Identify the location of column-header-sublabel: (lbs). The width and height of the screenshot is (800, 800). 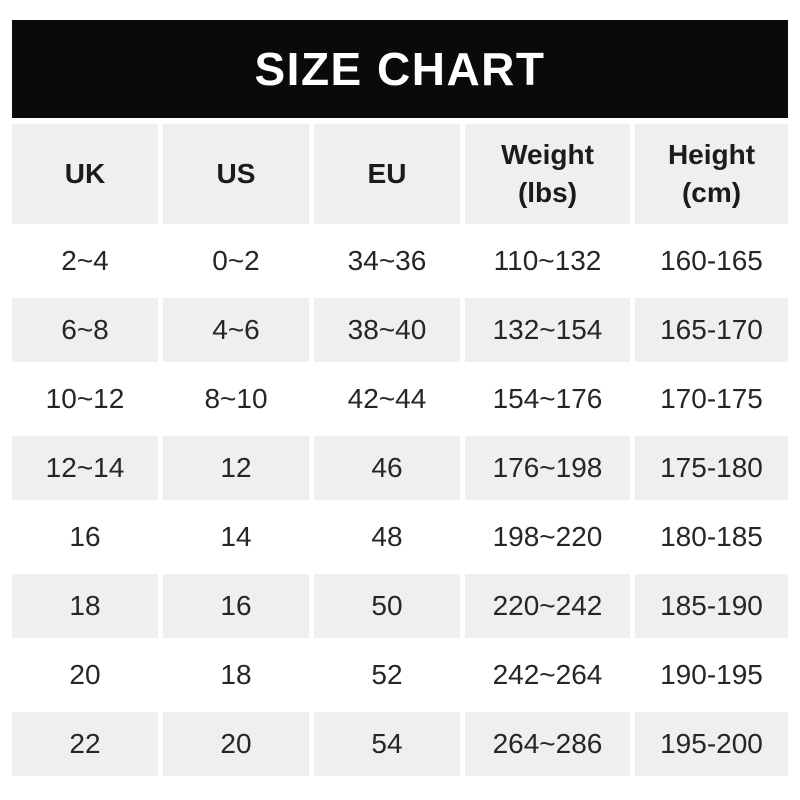
(547, 192).